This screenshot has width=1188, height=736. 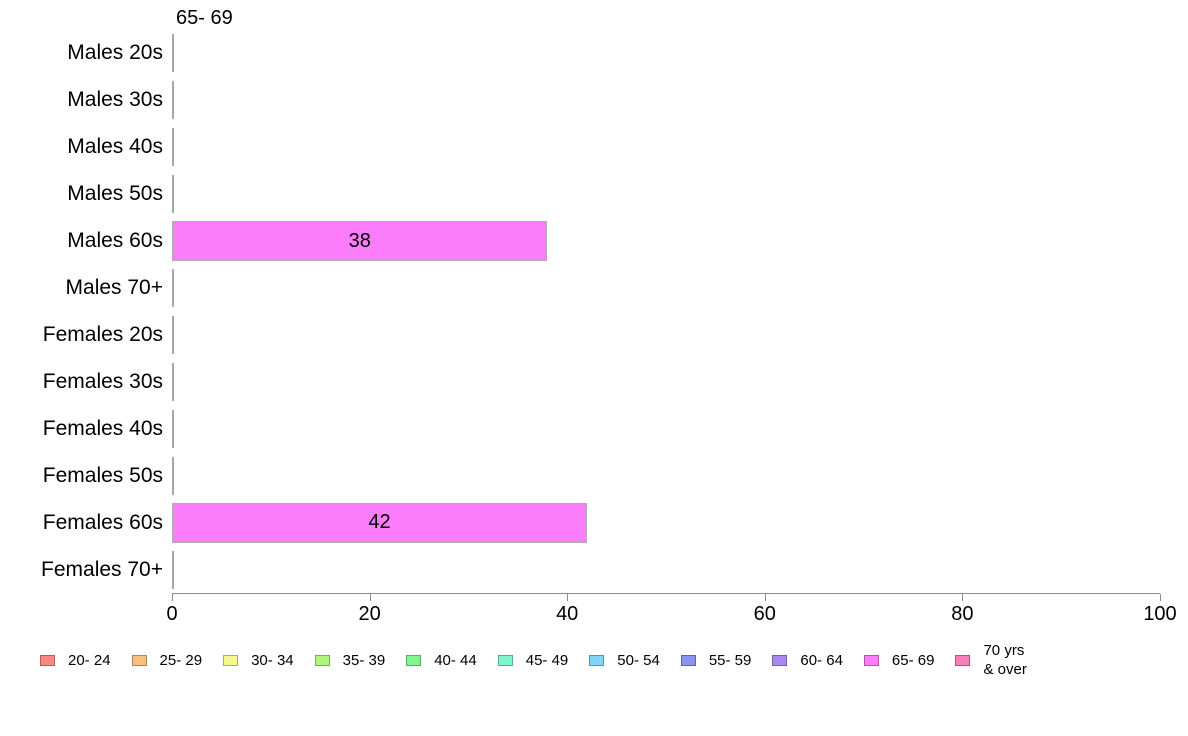 What do you see at coordinates (613, 194) in the screenshot?
I see `category-row: Males 50s` at bounding box center [613, 194].